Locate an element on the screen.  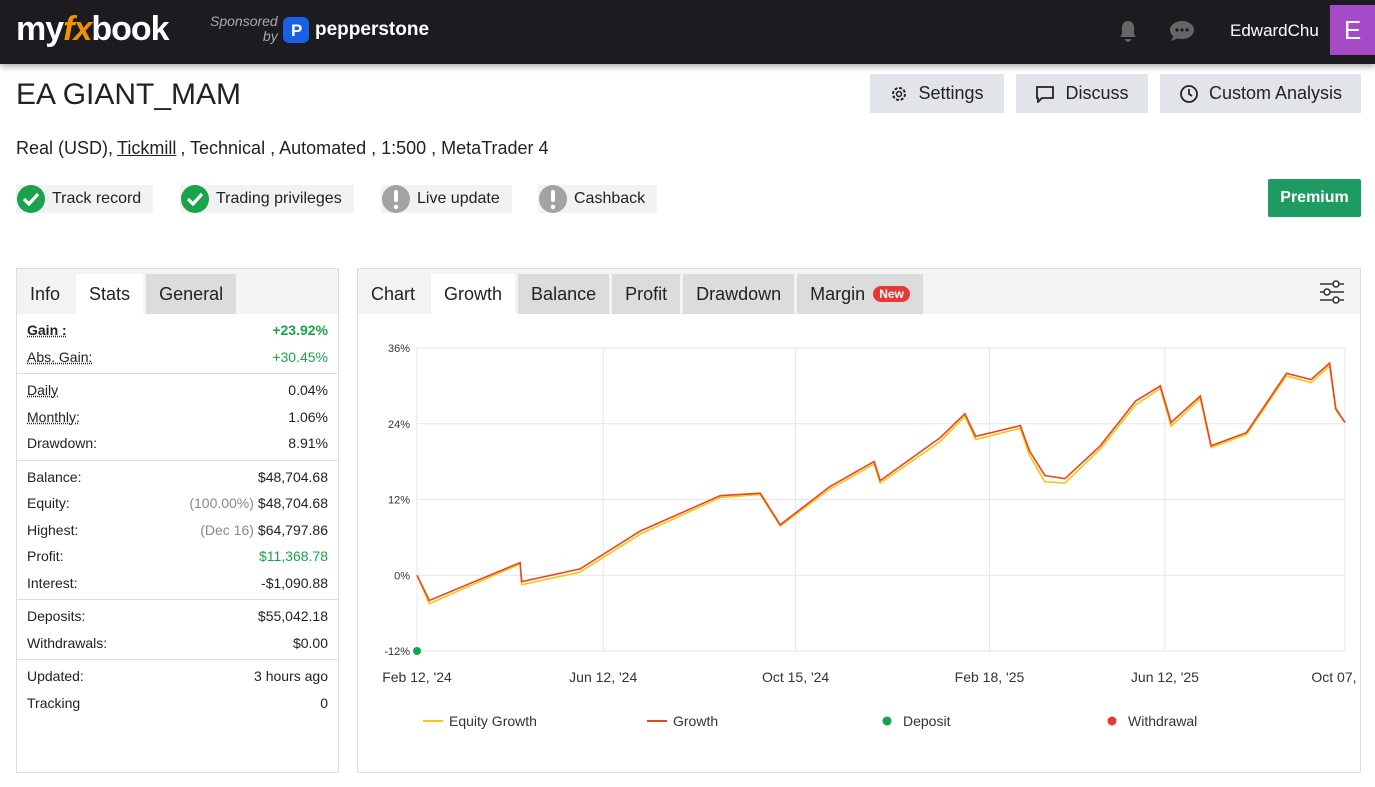
stat-value: +30.45% is located at coordinates (300, 356).